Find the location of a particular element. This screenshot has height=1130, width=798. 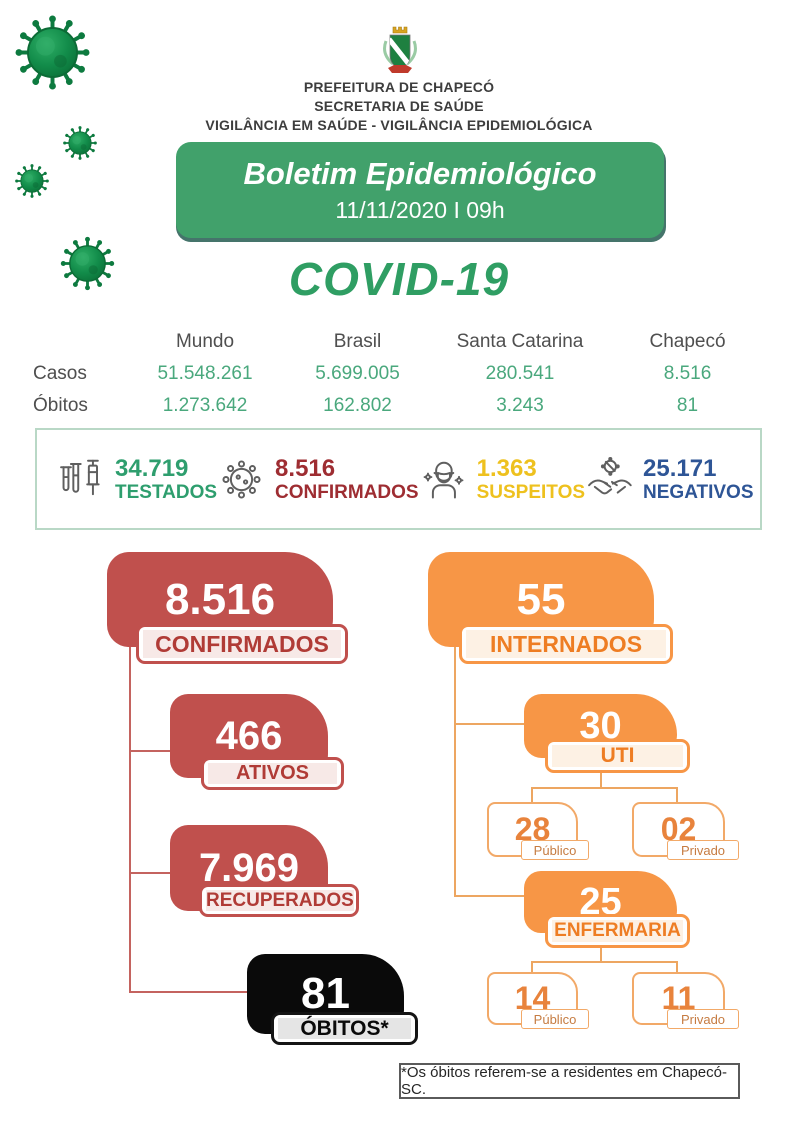

table-cell: 81 is located at coordinates (687, 405).